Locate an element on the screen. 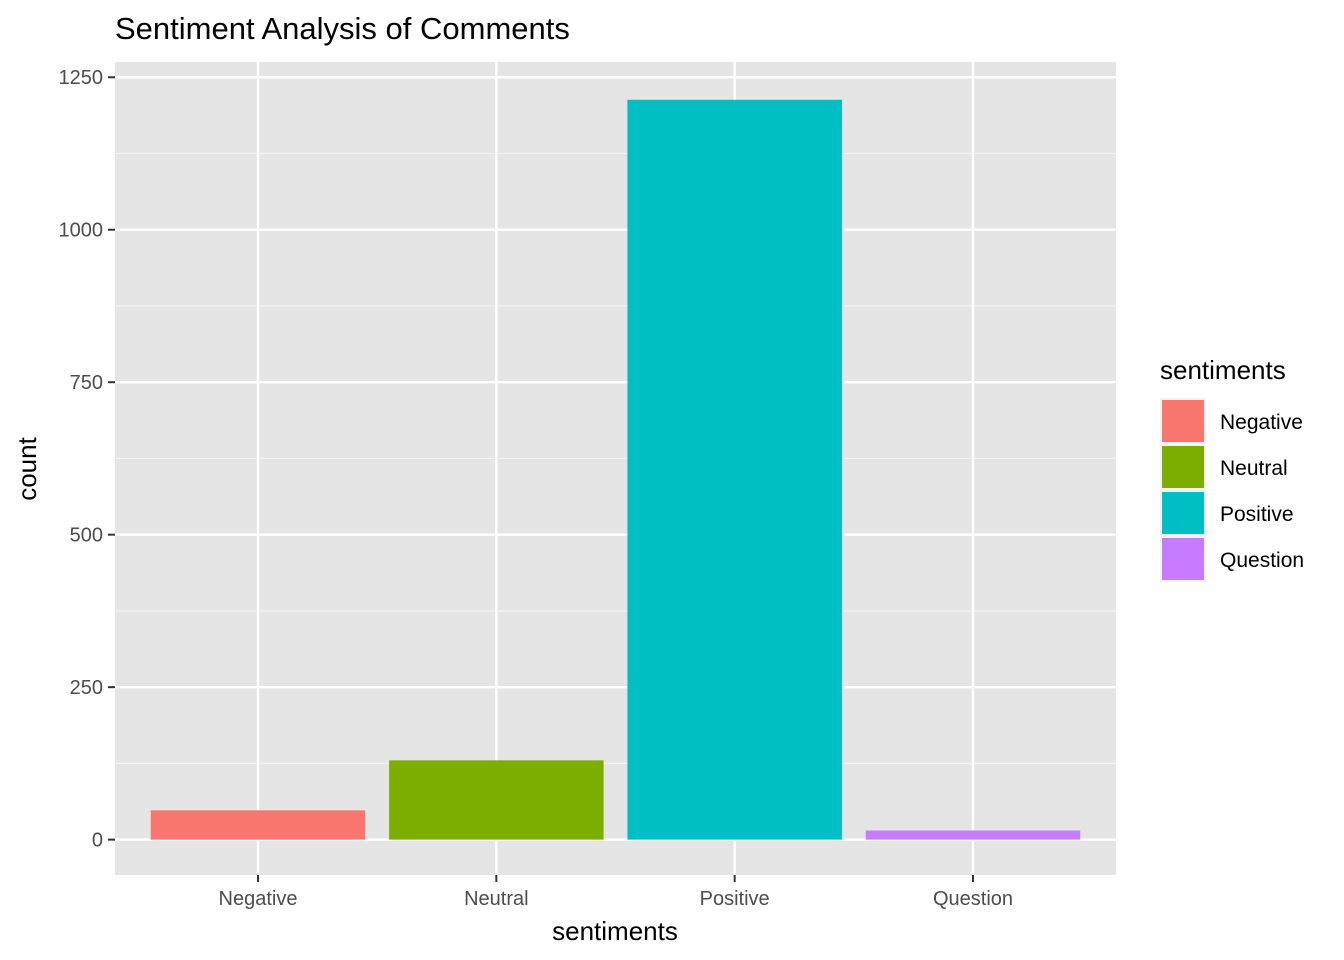  x-axis-title: sentiments is located at coordinates (615, 931).